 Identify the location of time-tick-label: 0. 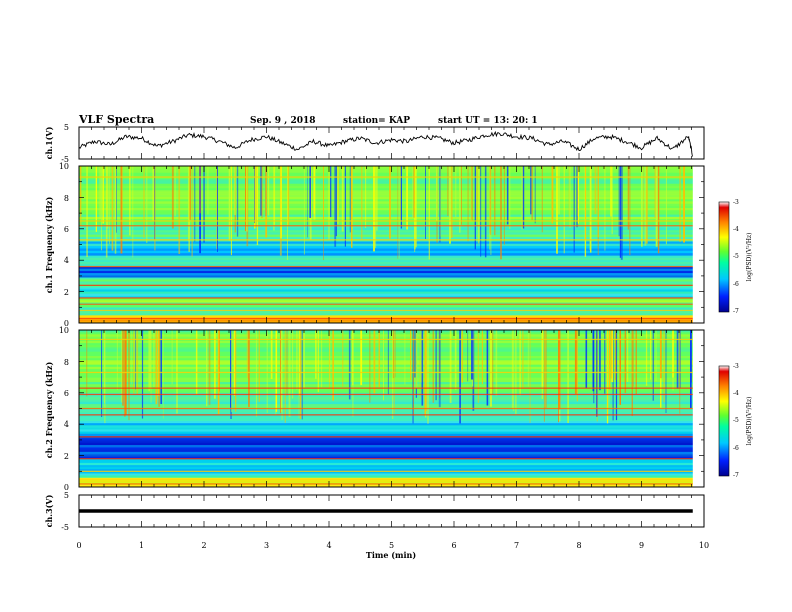
(78, 545).